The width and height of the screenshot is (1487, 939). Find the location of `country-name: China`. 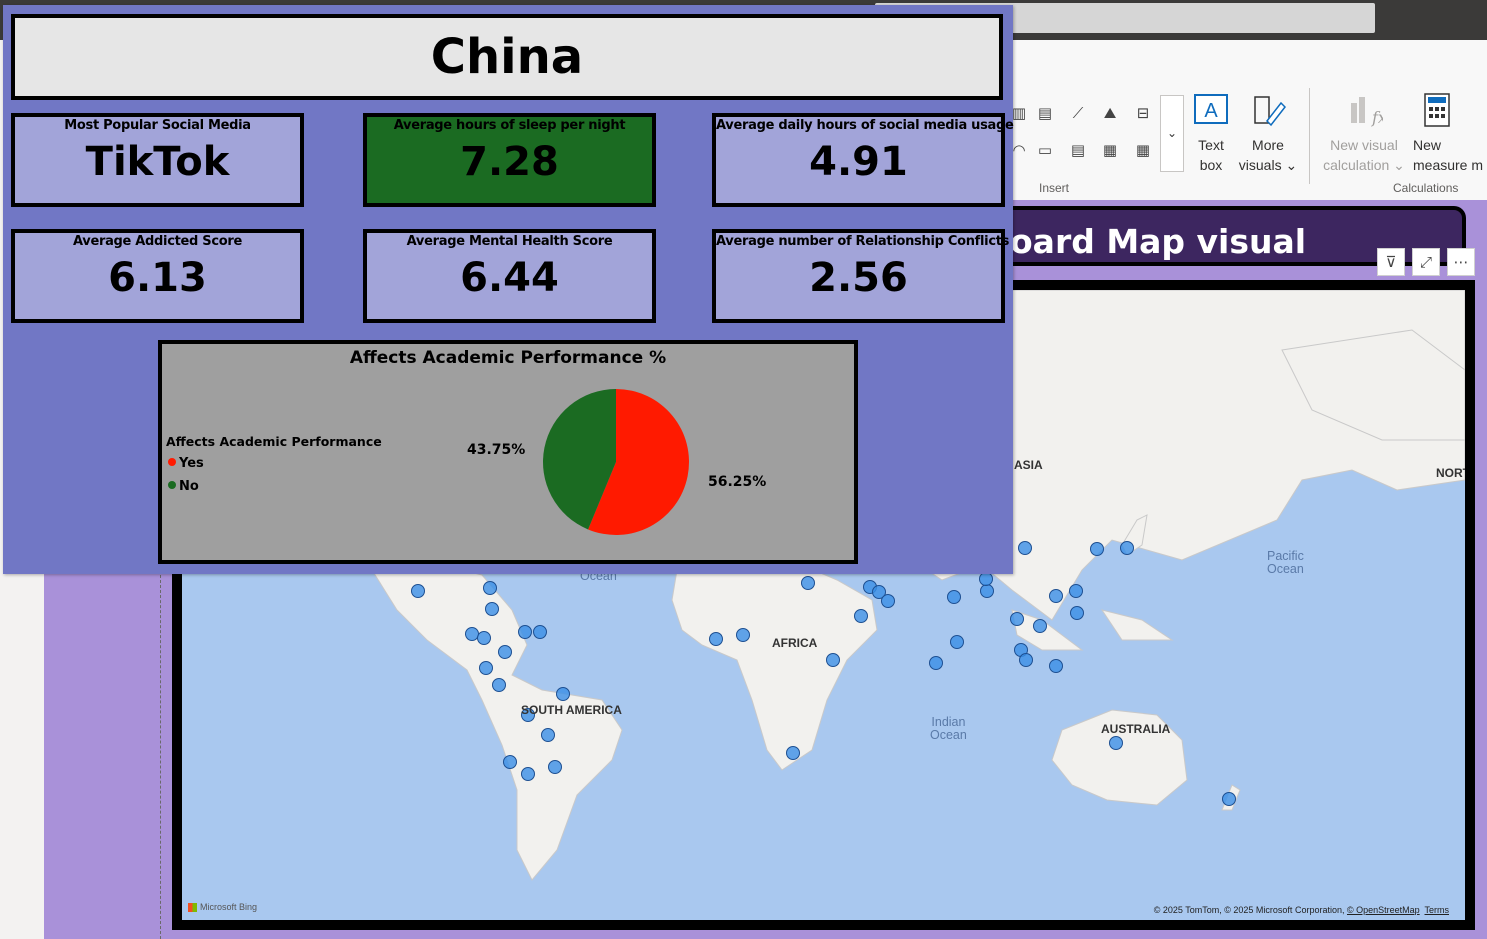

country-name: China is located at coordinates (507, 57).